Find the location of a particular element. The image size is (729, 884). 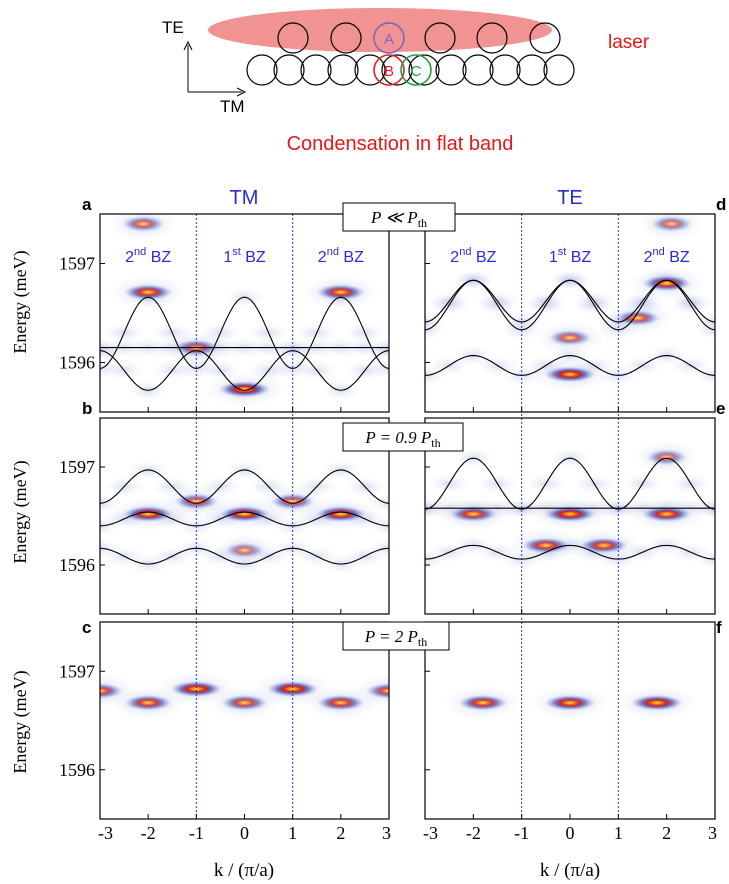

panel-c: 1596 1597 -3 -2 -1 0 1 2 3 is located at coordinates (225, 730).